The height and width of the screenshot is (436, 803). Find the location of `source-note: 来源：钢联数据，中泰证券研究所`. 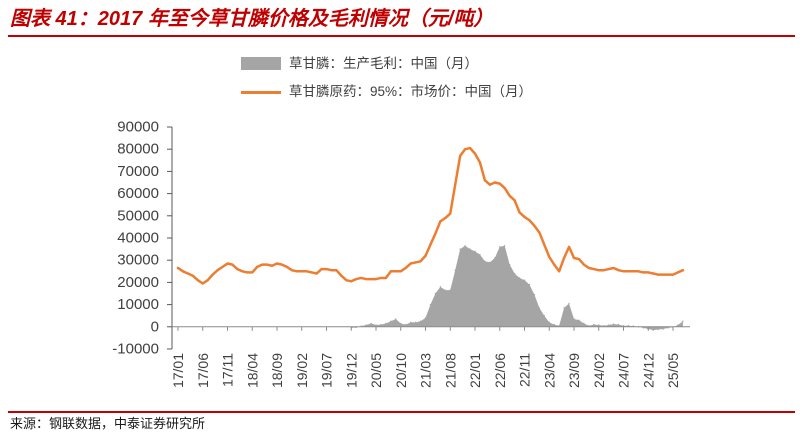

source-note: 来源：钢联数据，中泰证券研究所 is located at coordinates (108, 423).